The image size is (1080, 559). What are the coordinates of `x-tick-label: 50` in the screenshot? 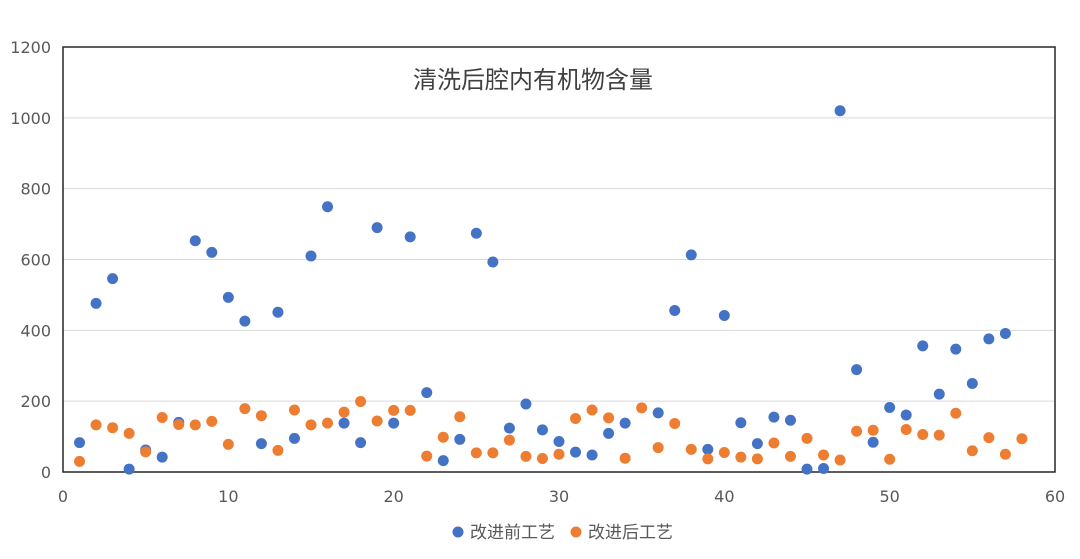 It's located at (889, 496).